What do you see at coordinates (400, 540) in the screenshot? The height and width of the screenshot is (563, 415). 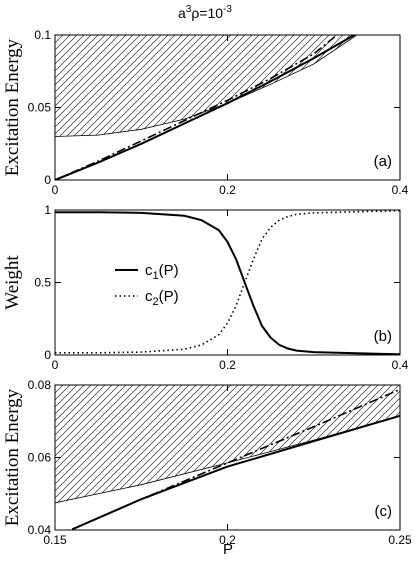 I see `x-tick-label: 0.25` at bounding box center [400, 540].